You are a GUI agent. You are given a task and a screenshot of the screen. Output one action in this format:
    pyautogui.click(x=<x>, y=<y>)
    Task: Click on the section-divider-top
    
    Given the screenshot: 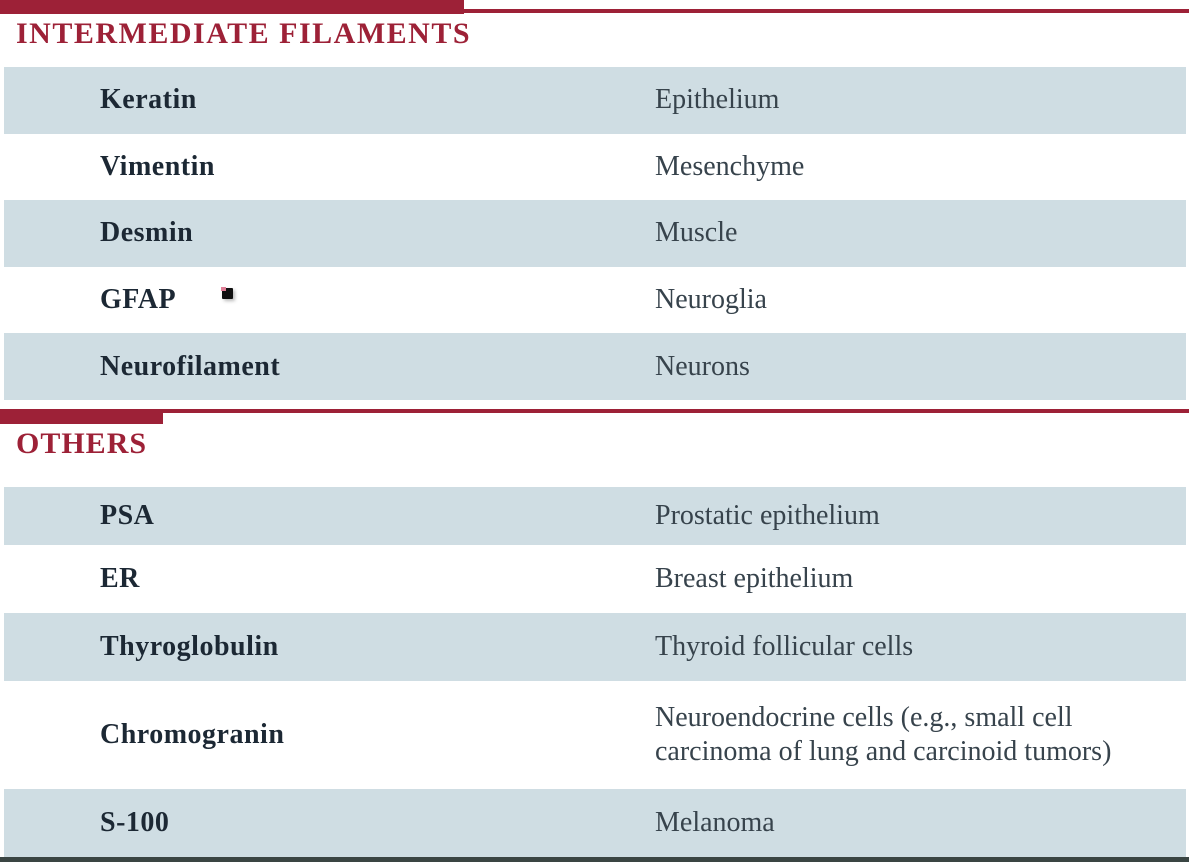 What is the action you would take?
    pyautogui.click(x=594, y=7)
    